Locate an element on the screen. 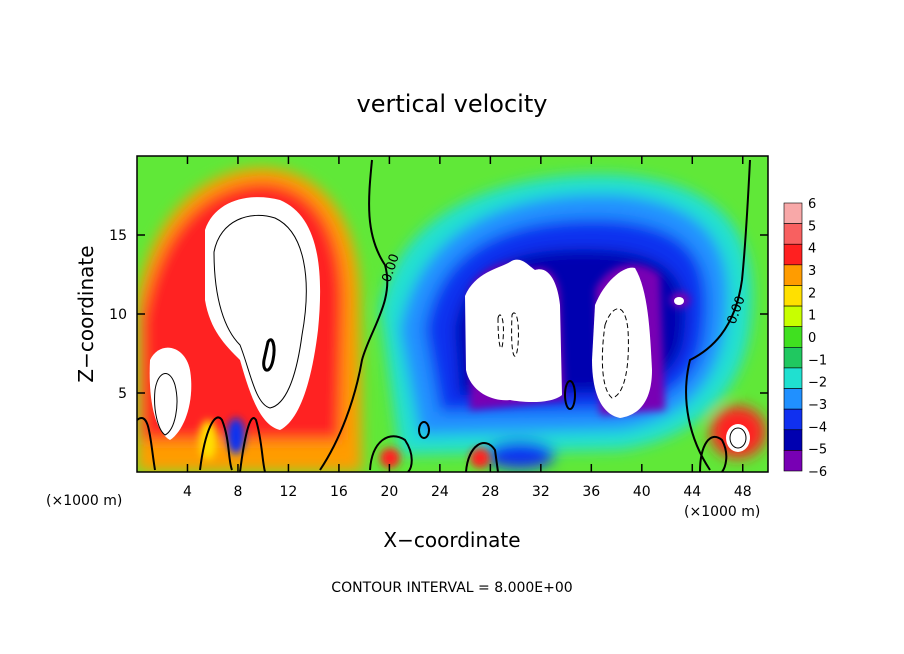  x-tick-label: 32 is located at coordinates (541, 492).